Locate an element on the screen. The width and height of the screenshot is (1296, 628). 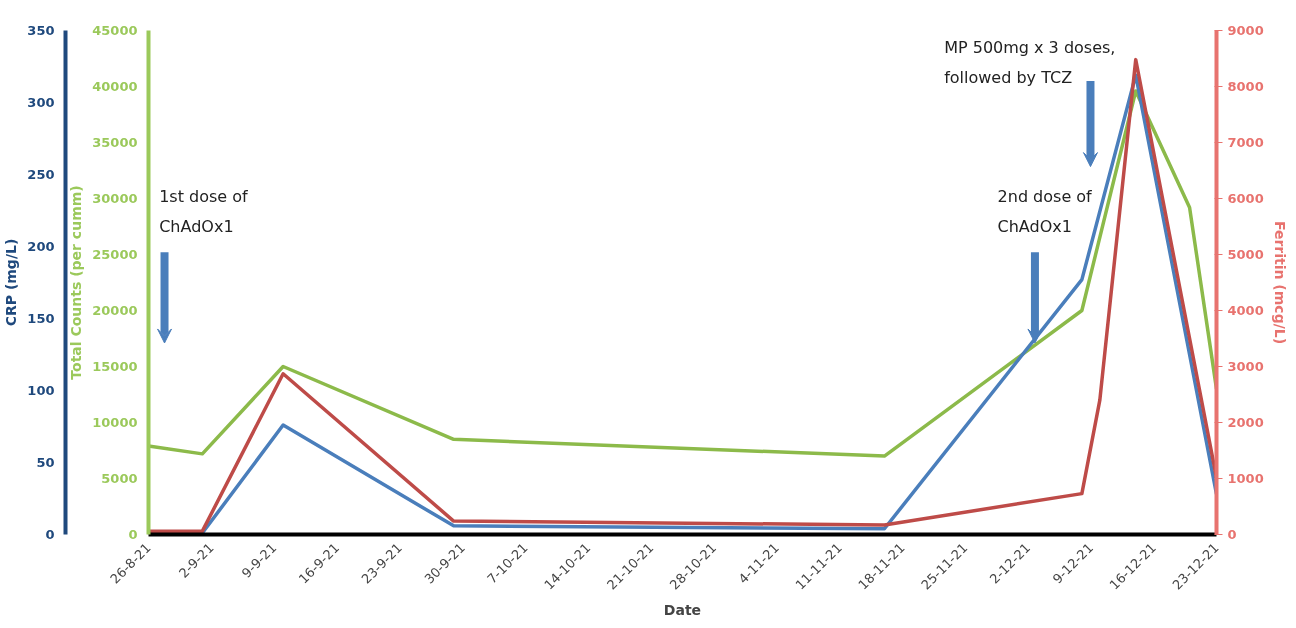
x-axis-title: Date is located at coordinates (682, 609).